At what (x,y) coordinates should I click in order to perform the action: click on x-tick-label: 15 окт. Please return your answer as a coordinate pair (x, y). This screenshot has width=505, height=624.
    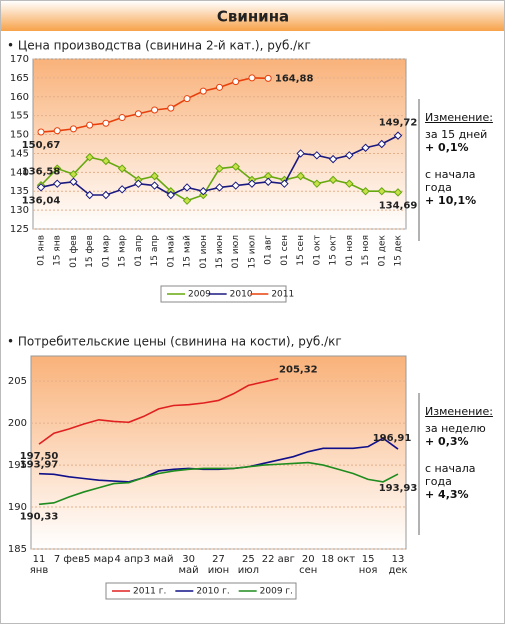
    Looking at the image, I should click on (334, 250).